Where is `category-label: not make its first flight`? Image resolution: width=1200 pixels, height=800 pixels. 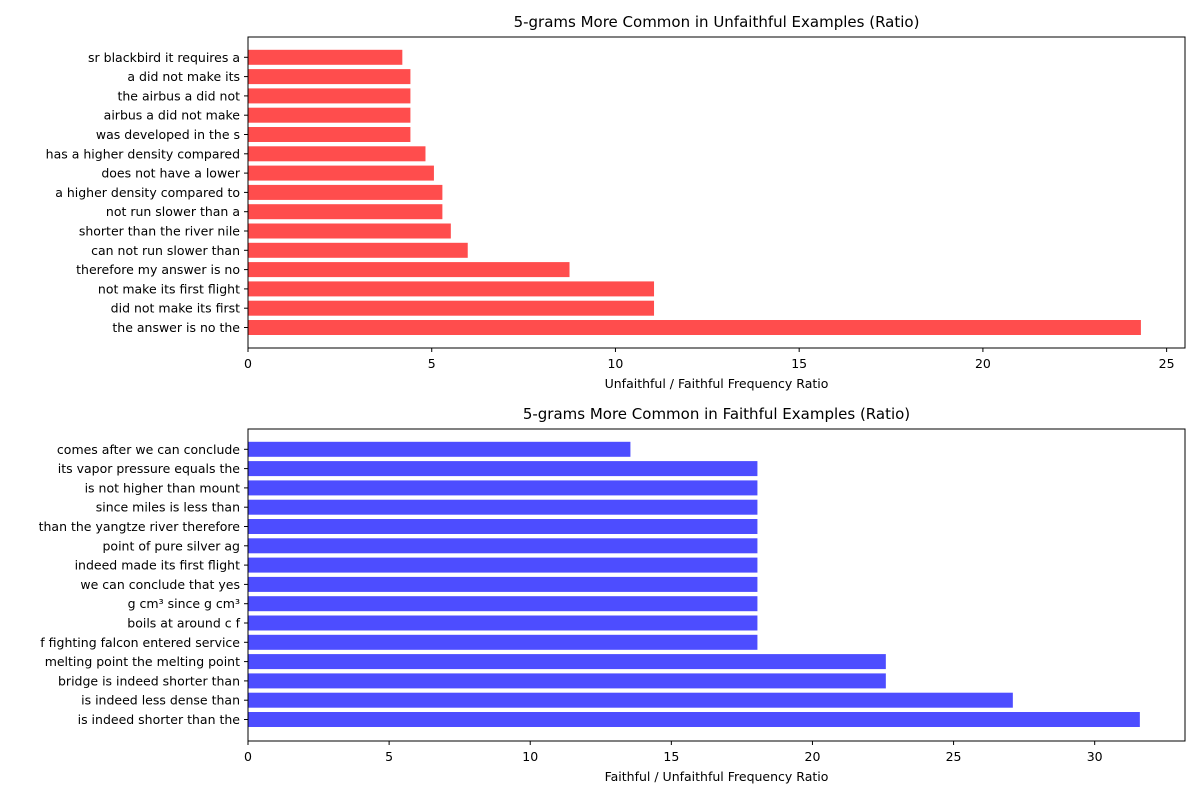 category-label: not make its first flight is located at coordinates (169, 288).